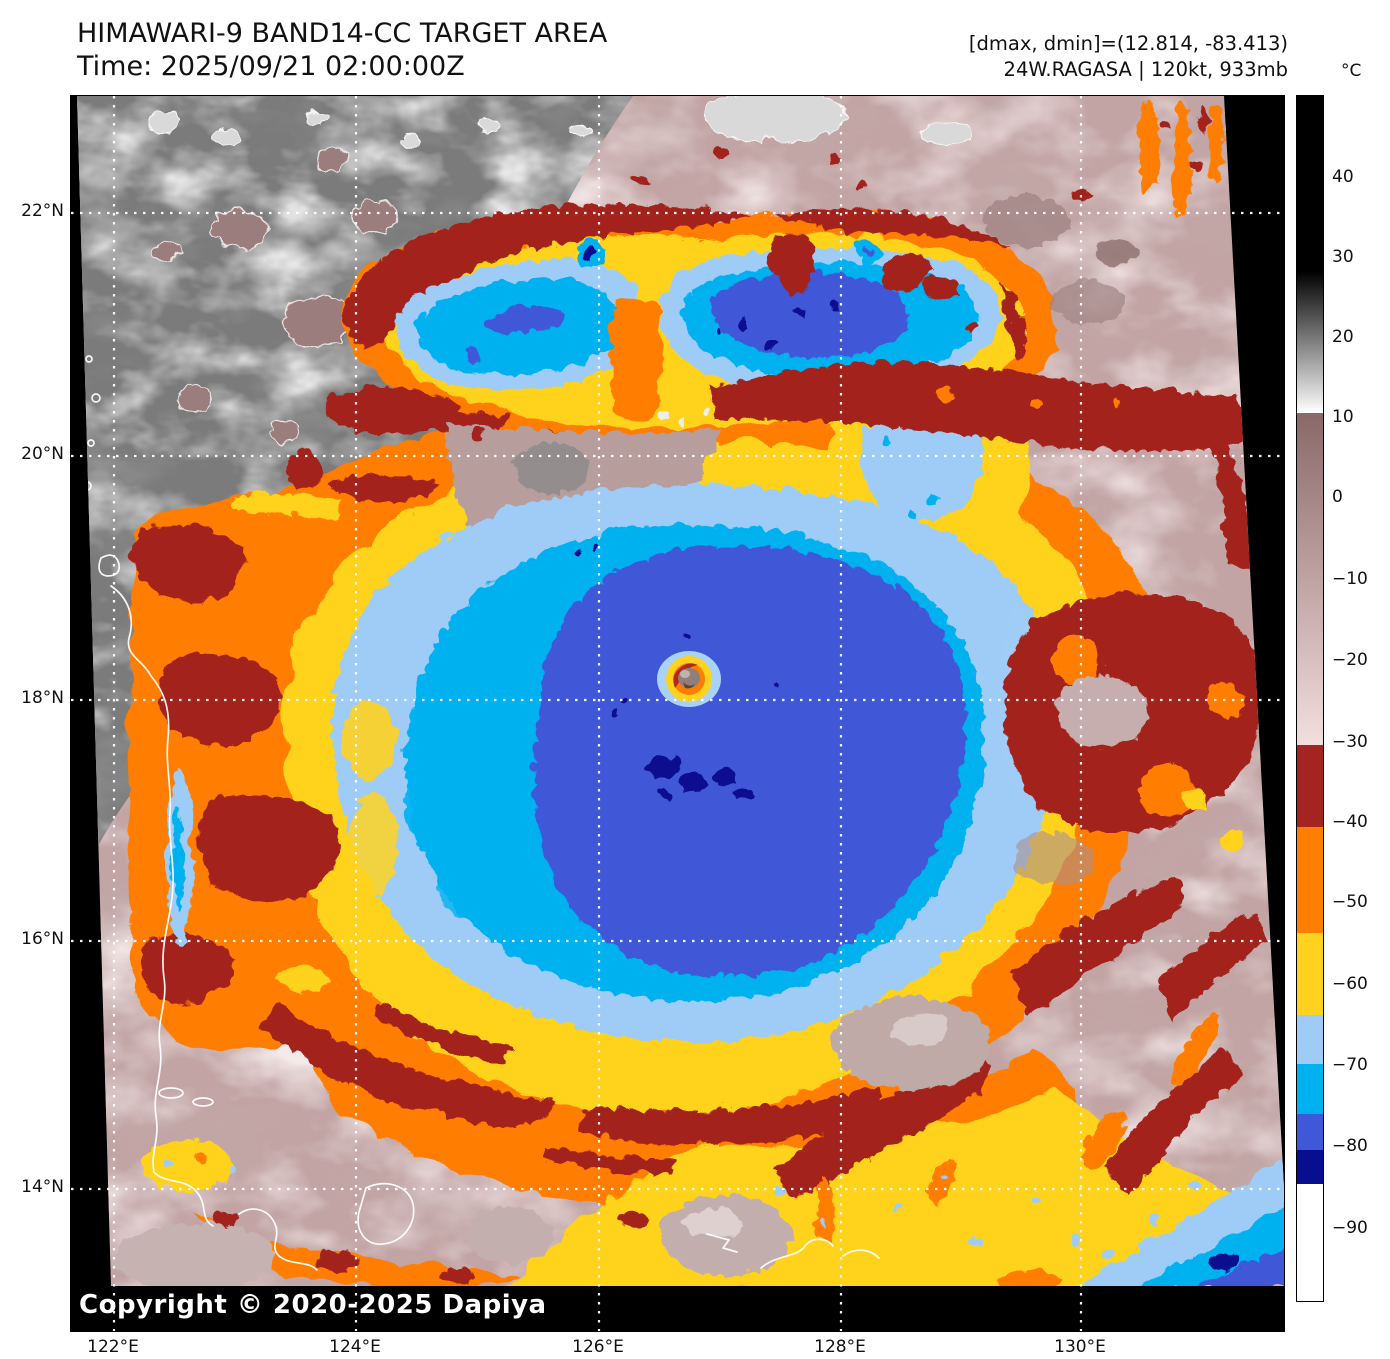  What do you see at coordinates (42, 454) in the screenshot?
I see `lat-tick-label: 20°N` at bounding box center [42, 454].